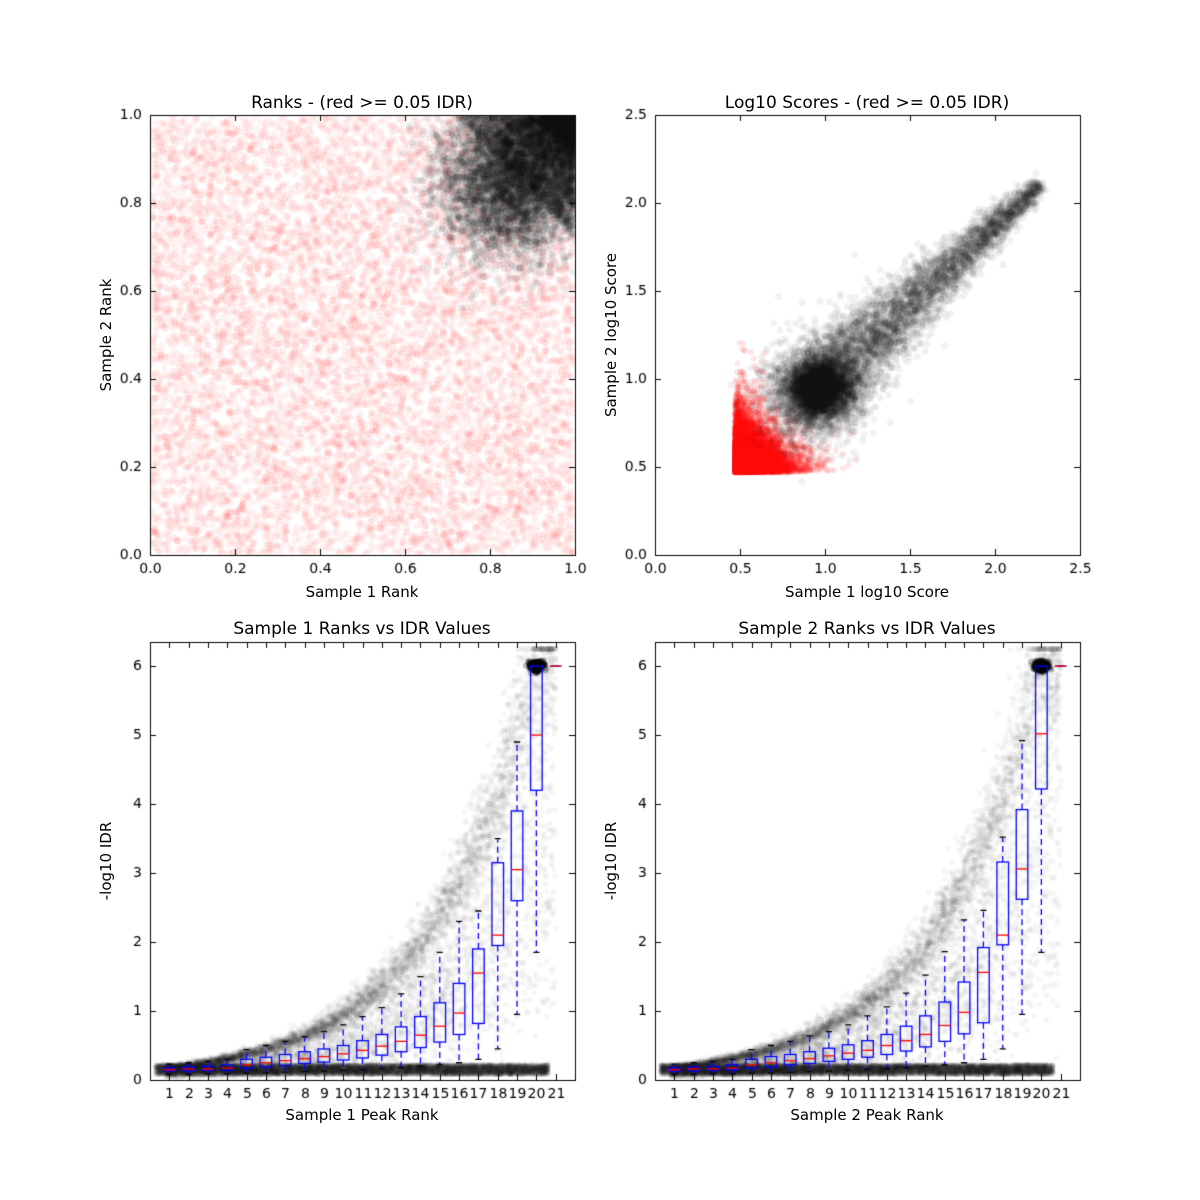 This screenshot has height=1200, width=1200. What do you see at coordinates (362, 629) in the screenshot?
I see `sample1-ranks-idr-title: Sample 1 Ranks vs IDR Values` at bounding box center [362, 629].